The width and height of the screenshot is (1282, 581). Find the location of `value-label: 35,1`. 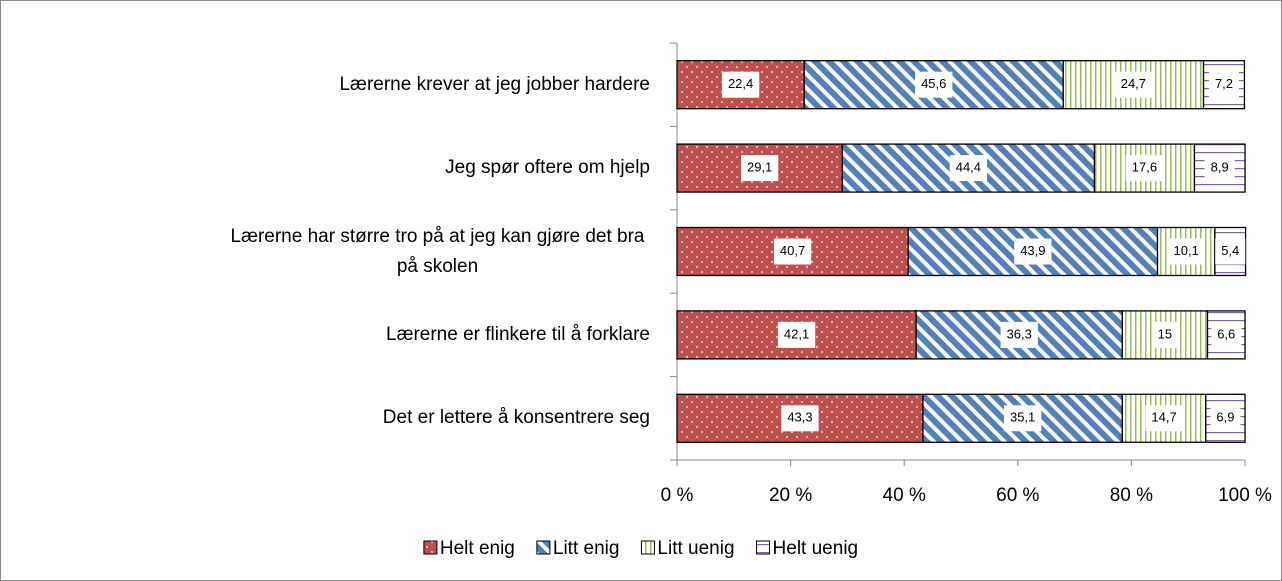

value-label: 35,1 is located at coordinates (1022, 417).